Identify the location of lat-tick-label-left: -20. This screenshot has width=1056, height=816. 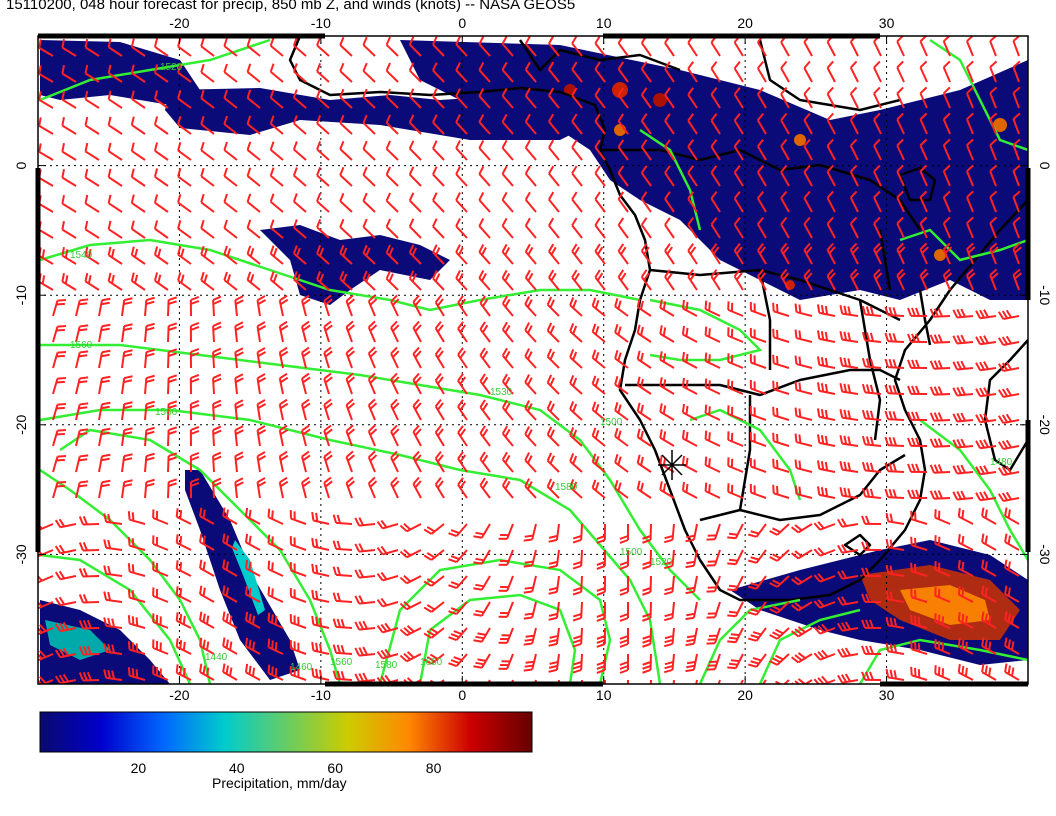
(21, 424).